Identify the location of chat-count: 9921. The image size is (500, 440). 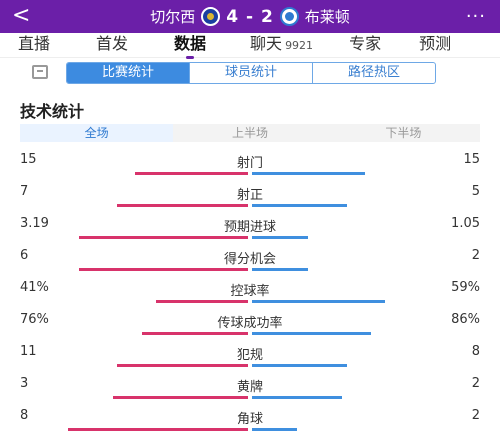
(299, 45).